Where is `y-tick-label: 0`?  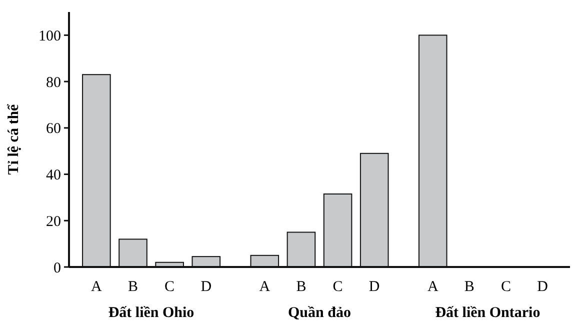
y-tick-label: 0 is located at coordinates (57, 268).